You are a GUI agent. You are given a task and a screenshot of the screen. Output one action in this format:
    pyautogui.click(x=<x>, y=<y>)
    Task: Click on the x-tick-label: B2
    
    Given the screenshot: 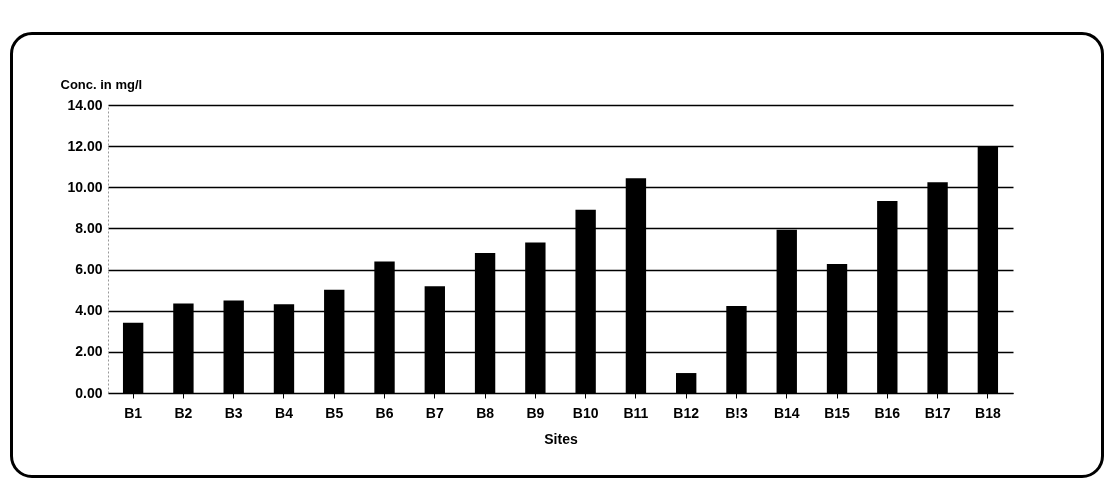 What is the action you would take?
    pyautogui.click(x=183, y=412)
    